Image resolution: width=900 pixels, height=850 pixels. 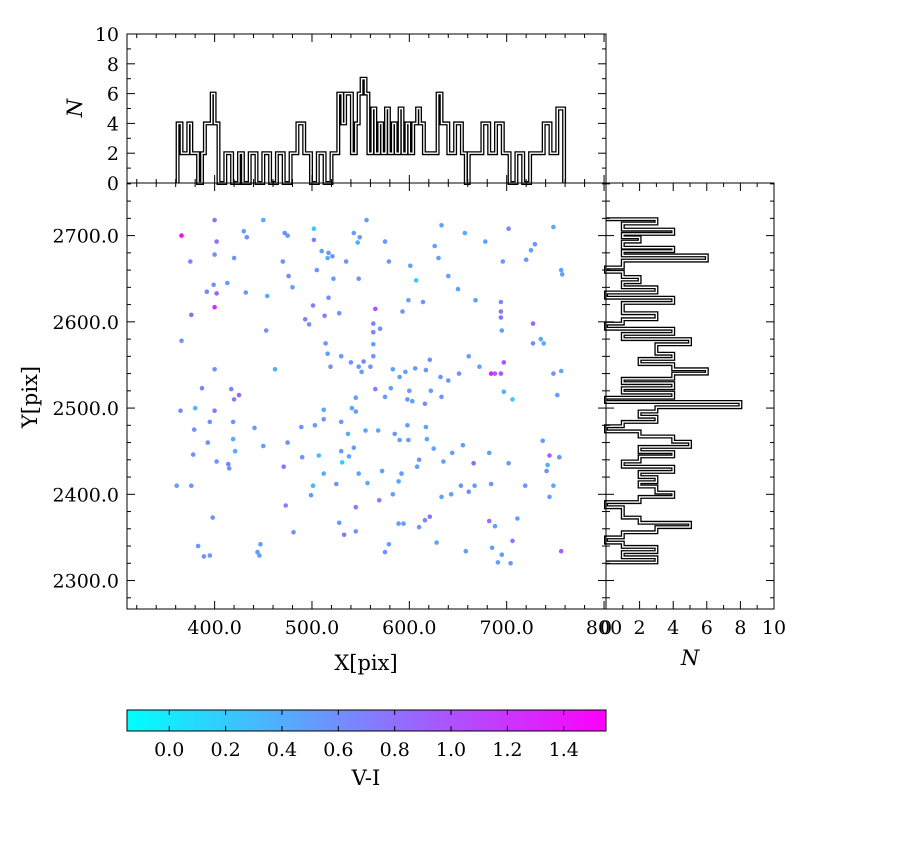 I want to click on top-y-tick-label: 10, so click(x=107, y=35).